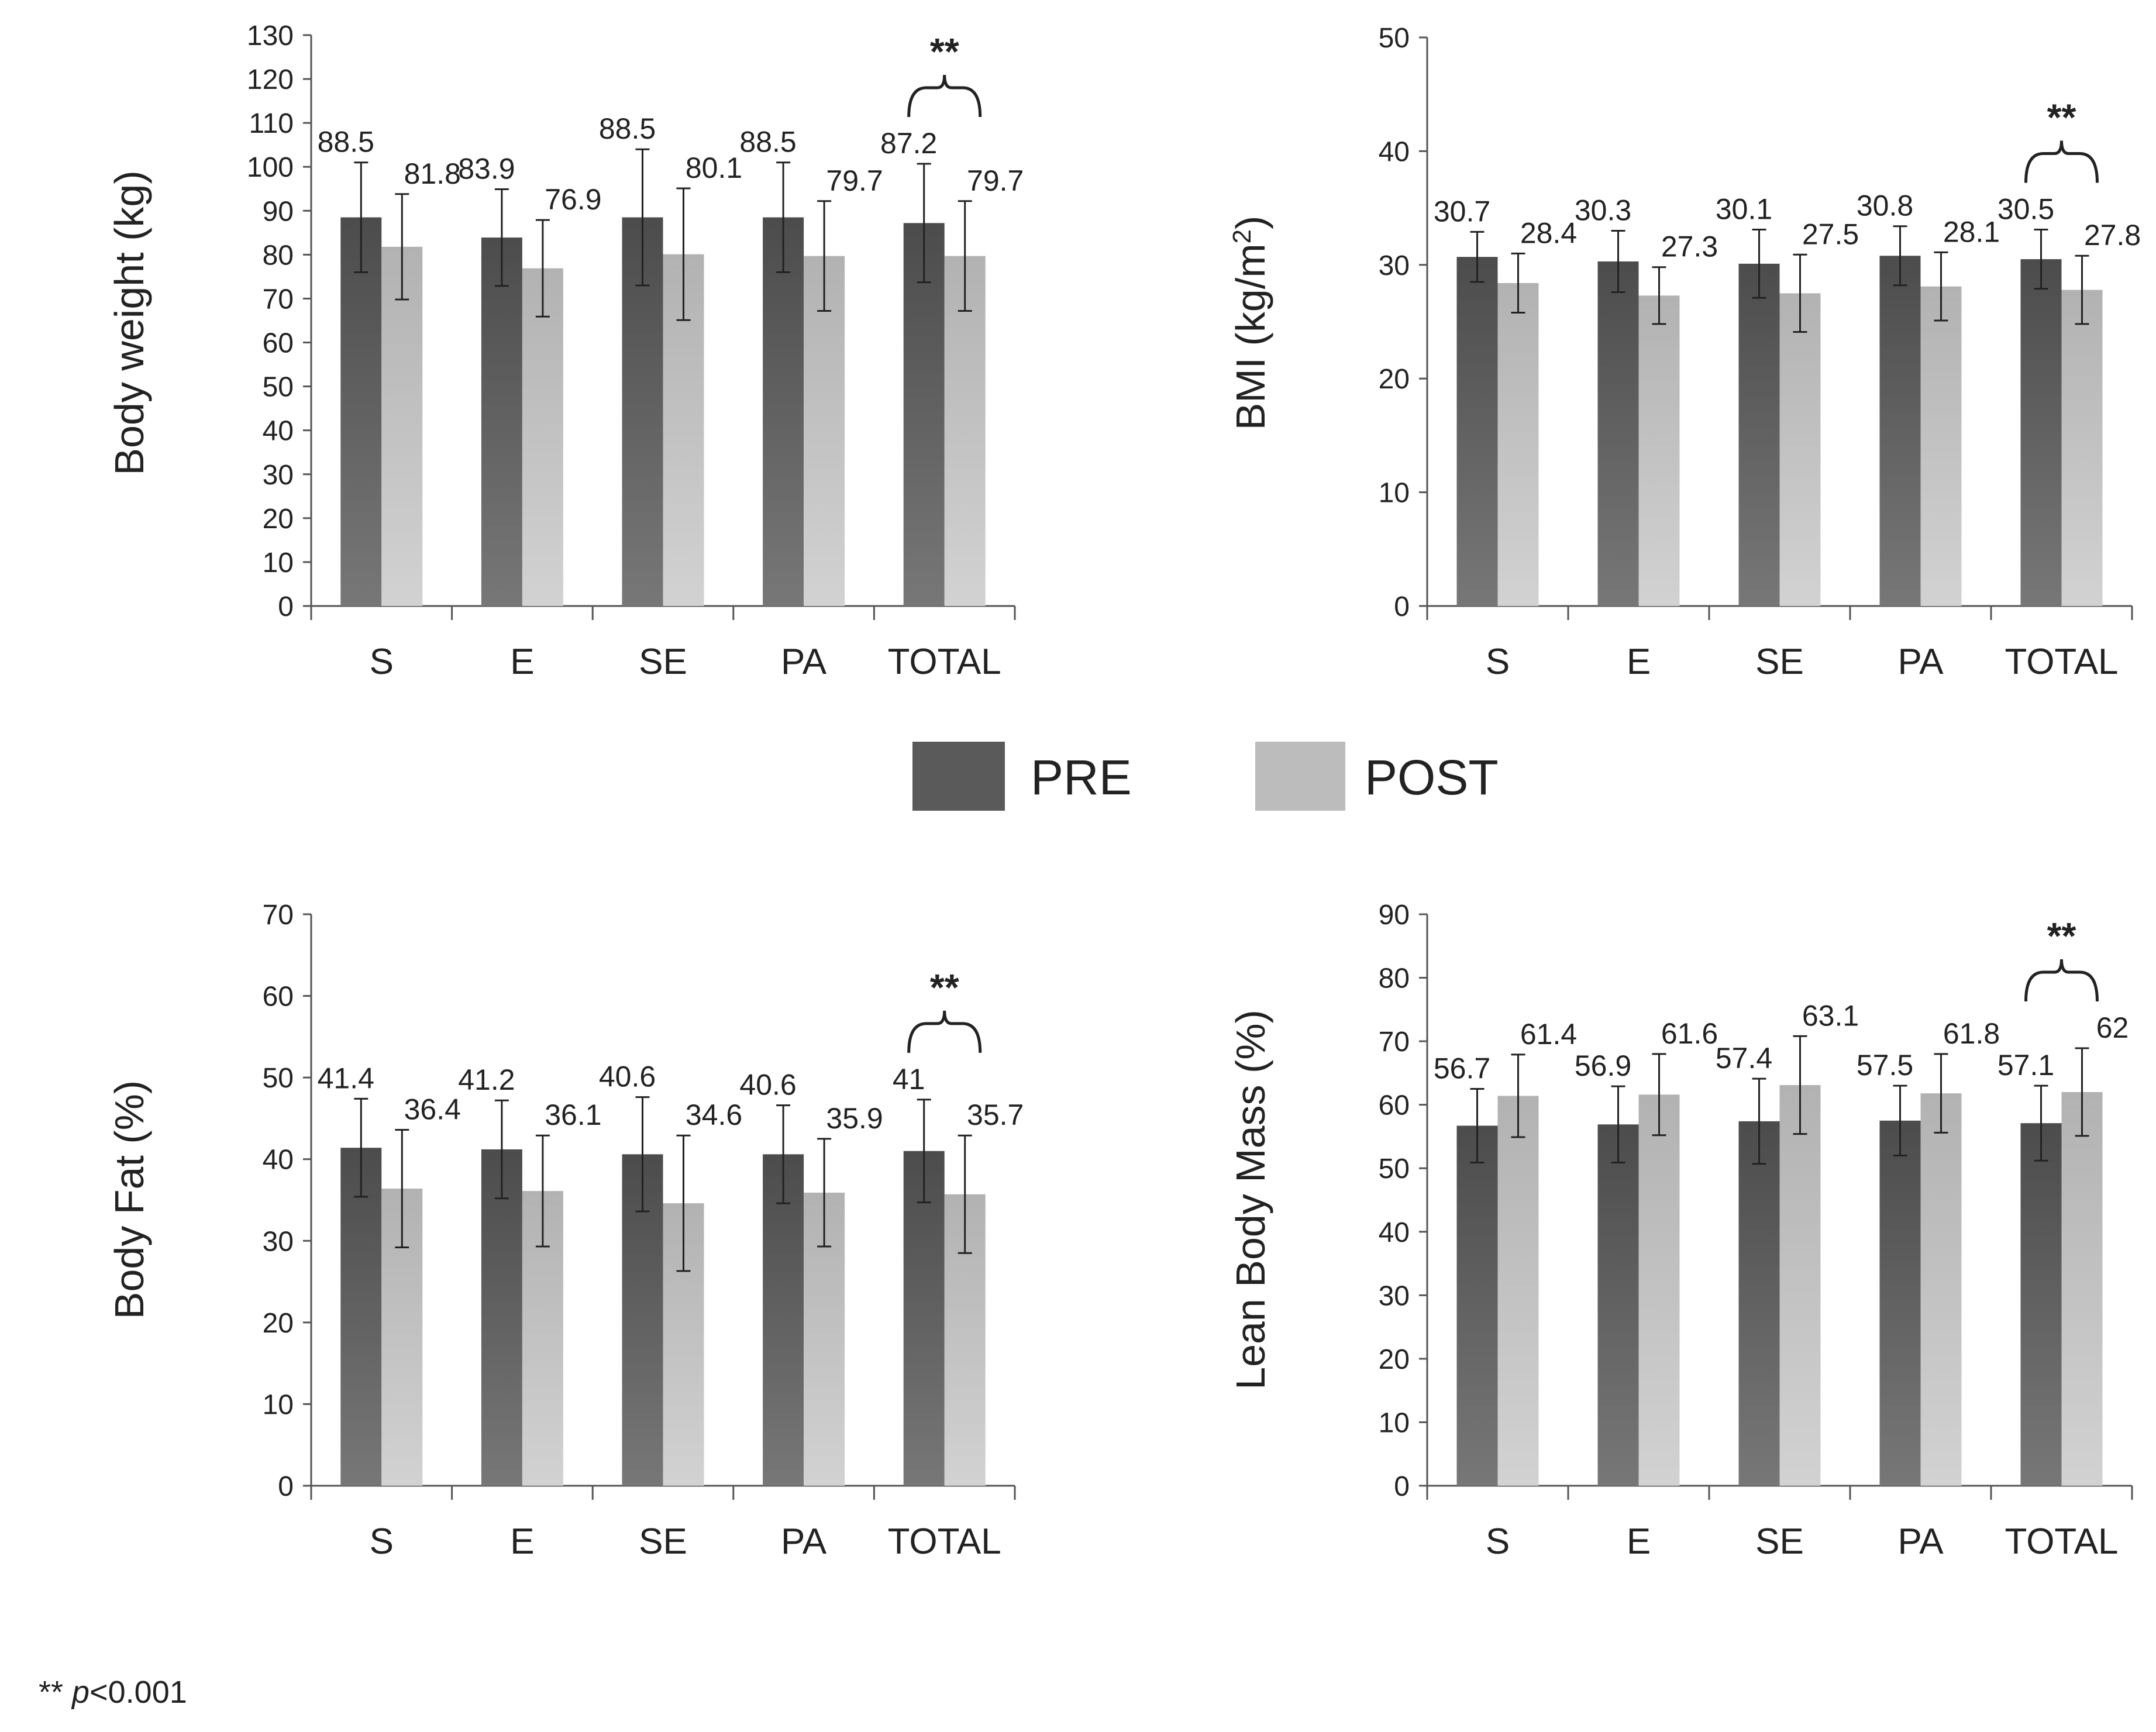 The width and height of the screenshot is (2156, 1732). What do you see at coordinates (1885, 206) in the screenshot?
I see `data-label: 30.8` at bounding box center [1885, 206].